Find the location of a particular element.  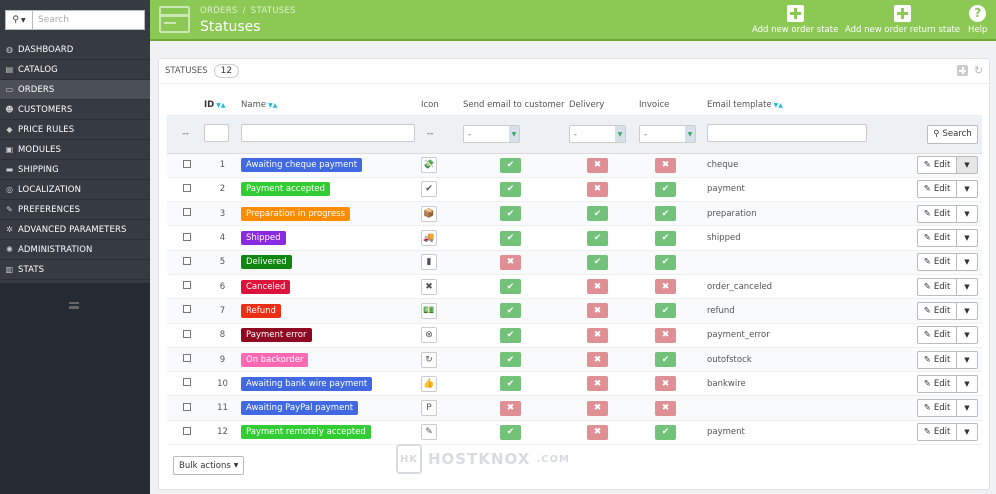

table-row: 7 Refund 💵 ✔ ✖ ✔ refund ✎ Edit ▼ is located at coordinates (574, 311).